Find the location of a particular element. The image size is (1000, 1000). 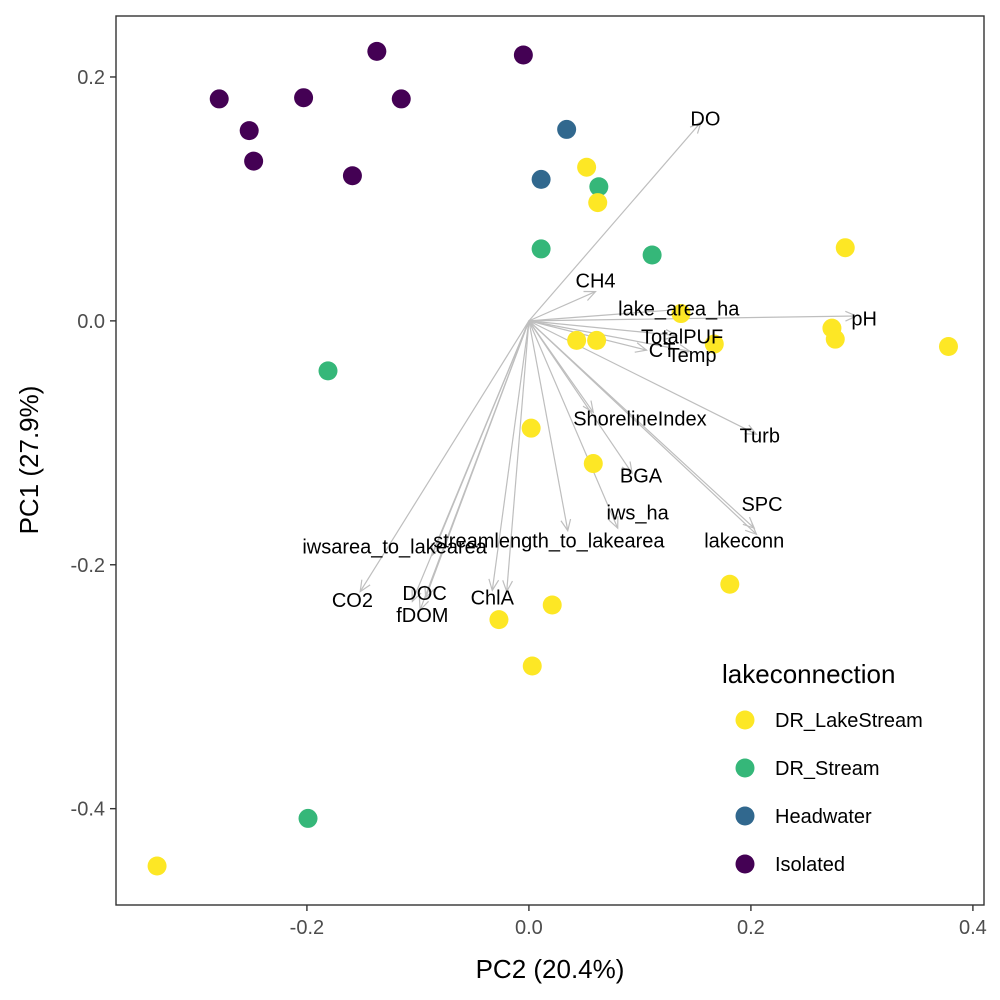

vector-label: Temp is located at coordinates (692, 356).